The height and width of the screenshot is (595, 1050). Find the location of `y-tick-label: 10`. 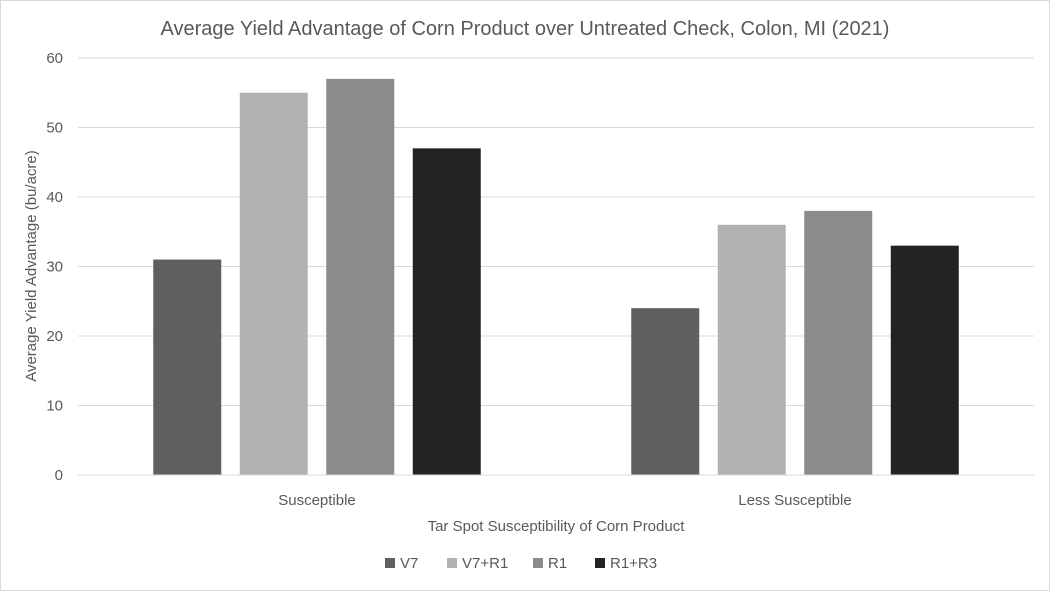

y-tick-label: 10 is located at coordinates (54, 406).